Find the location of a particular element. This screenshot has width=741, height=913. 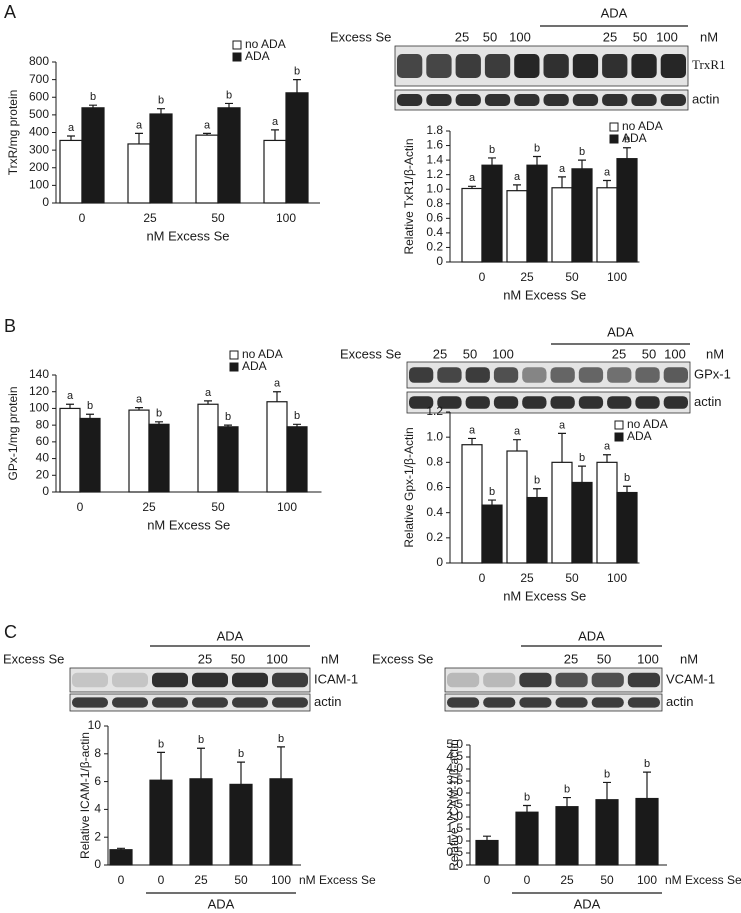

y-axis-title: Relative TxR1/β-Actin is located at coordinates (409, 196).